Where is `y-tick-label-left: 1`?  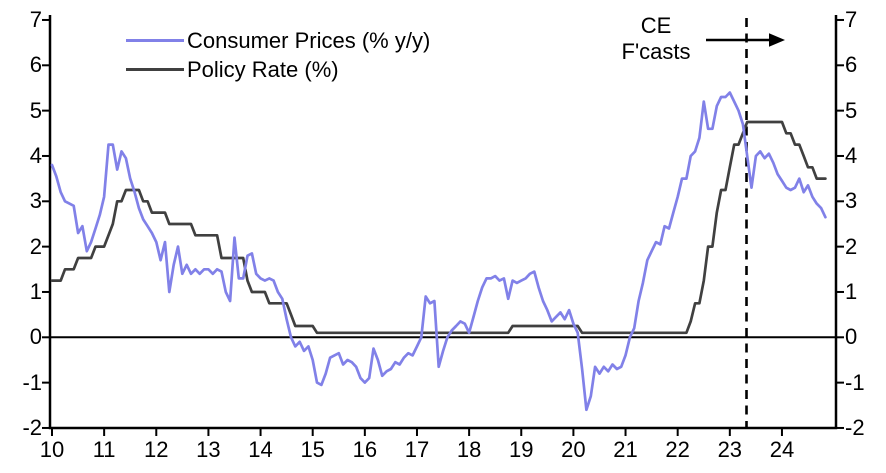 y-tick-label-left: 1 is located at coordinates (35, 291).